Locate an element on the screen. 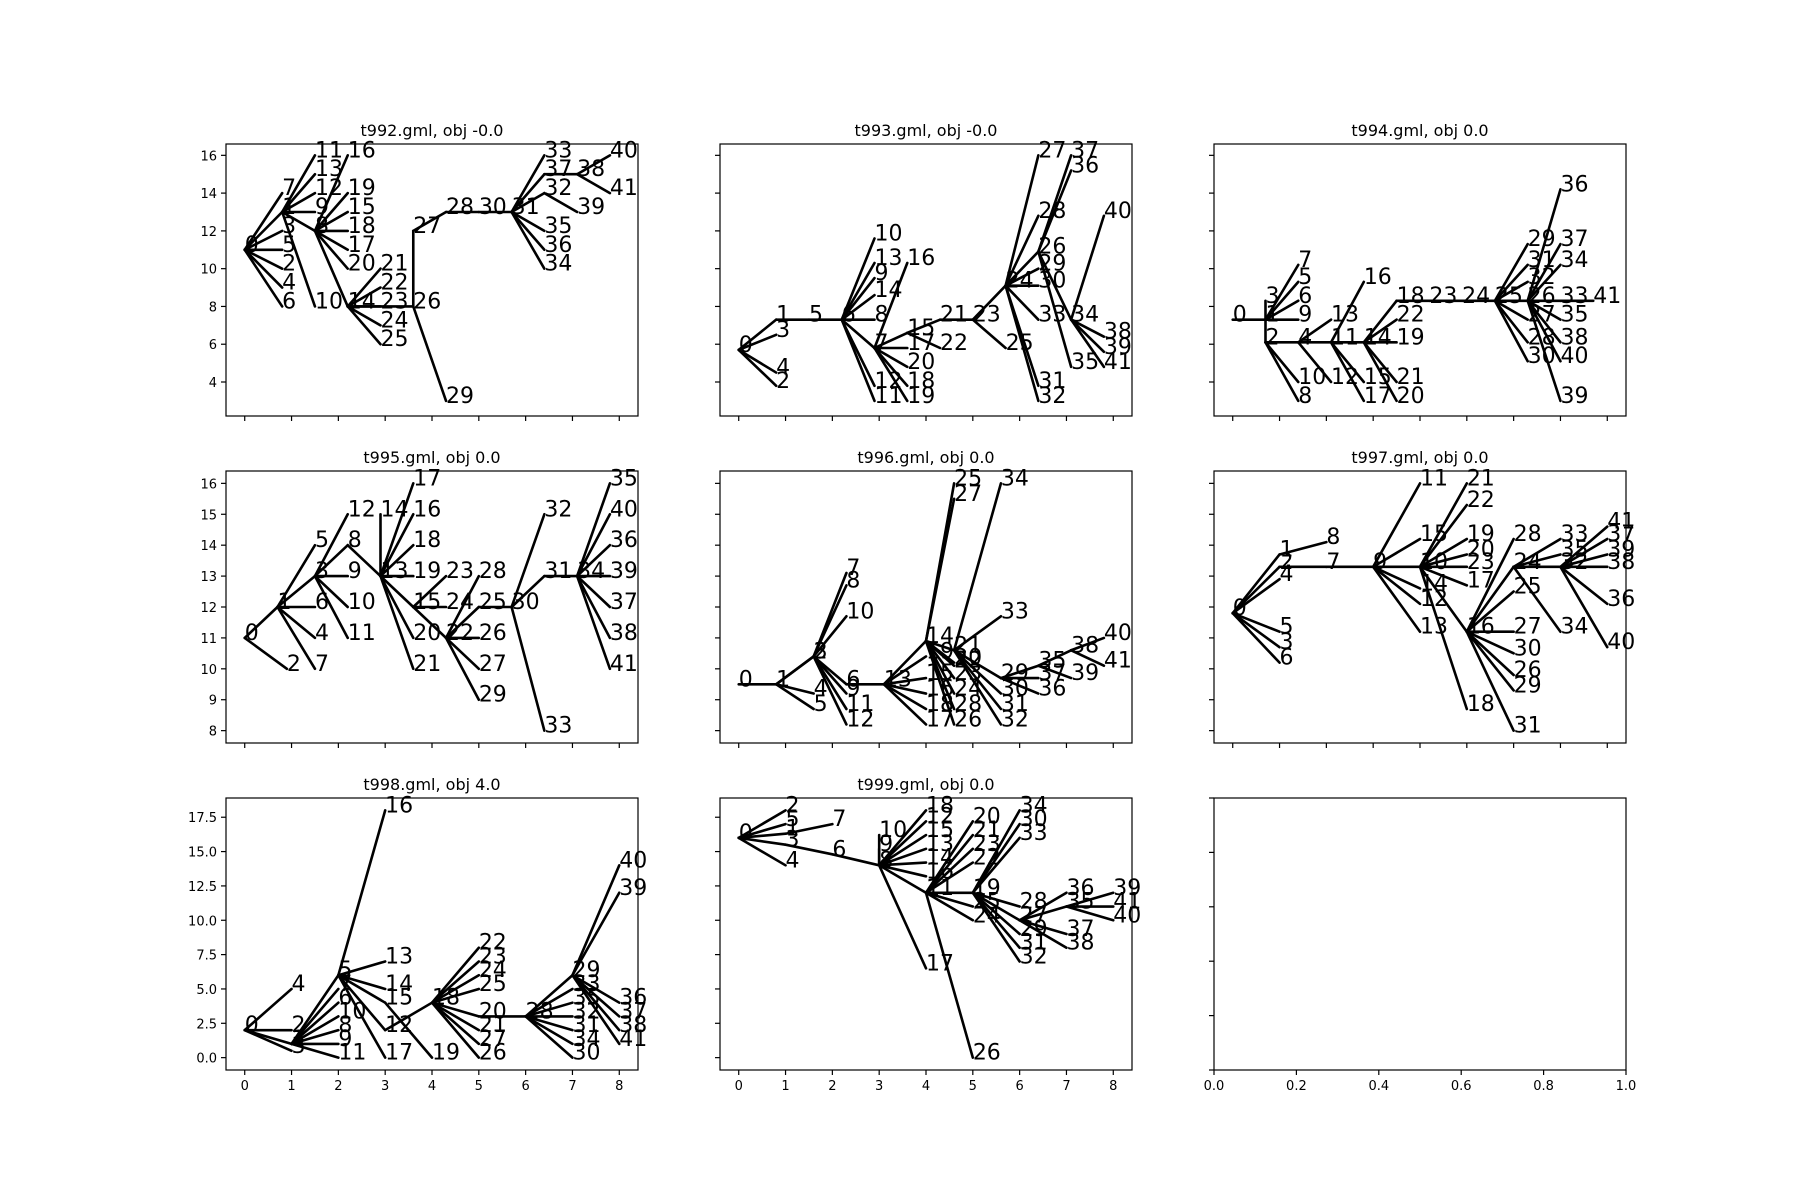 This screenshot has width=1800, height=1200. node-label: 7 is located at coordinates (1305, 260).